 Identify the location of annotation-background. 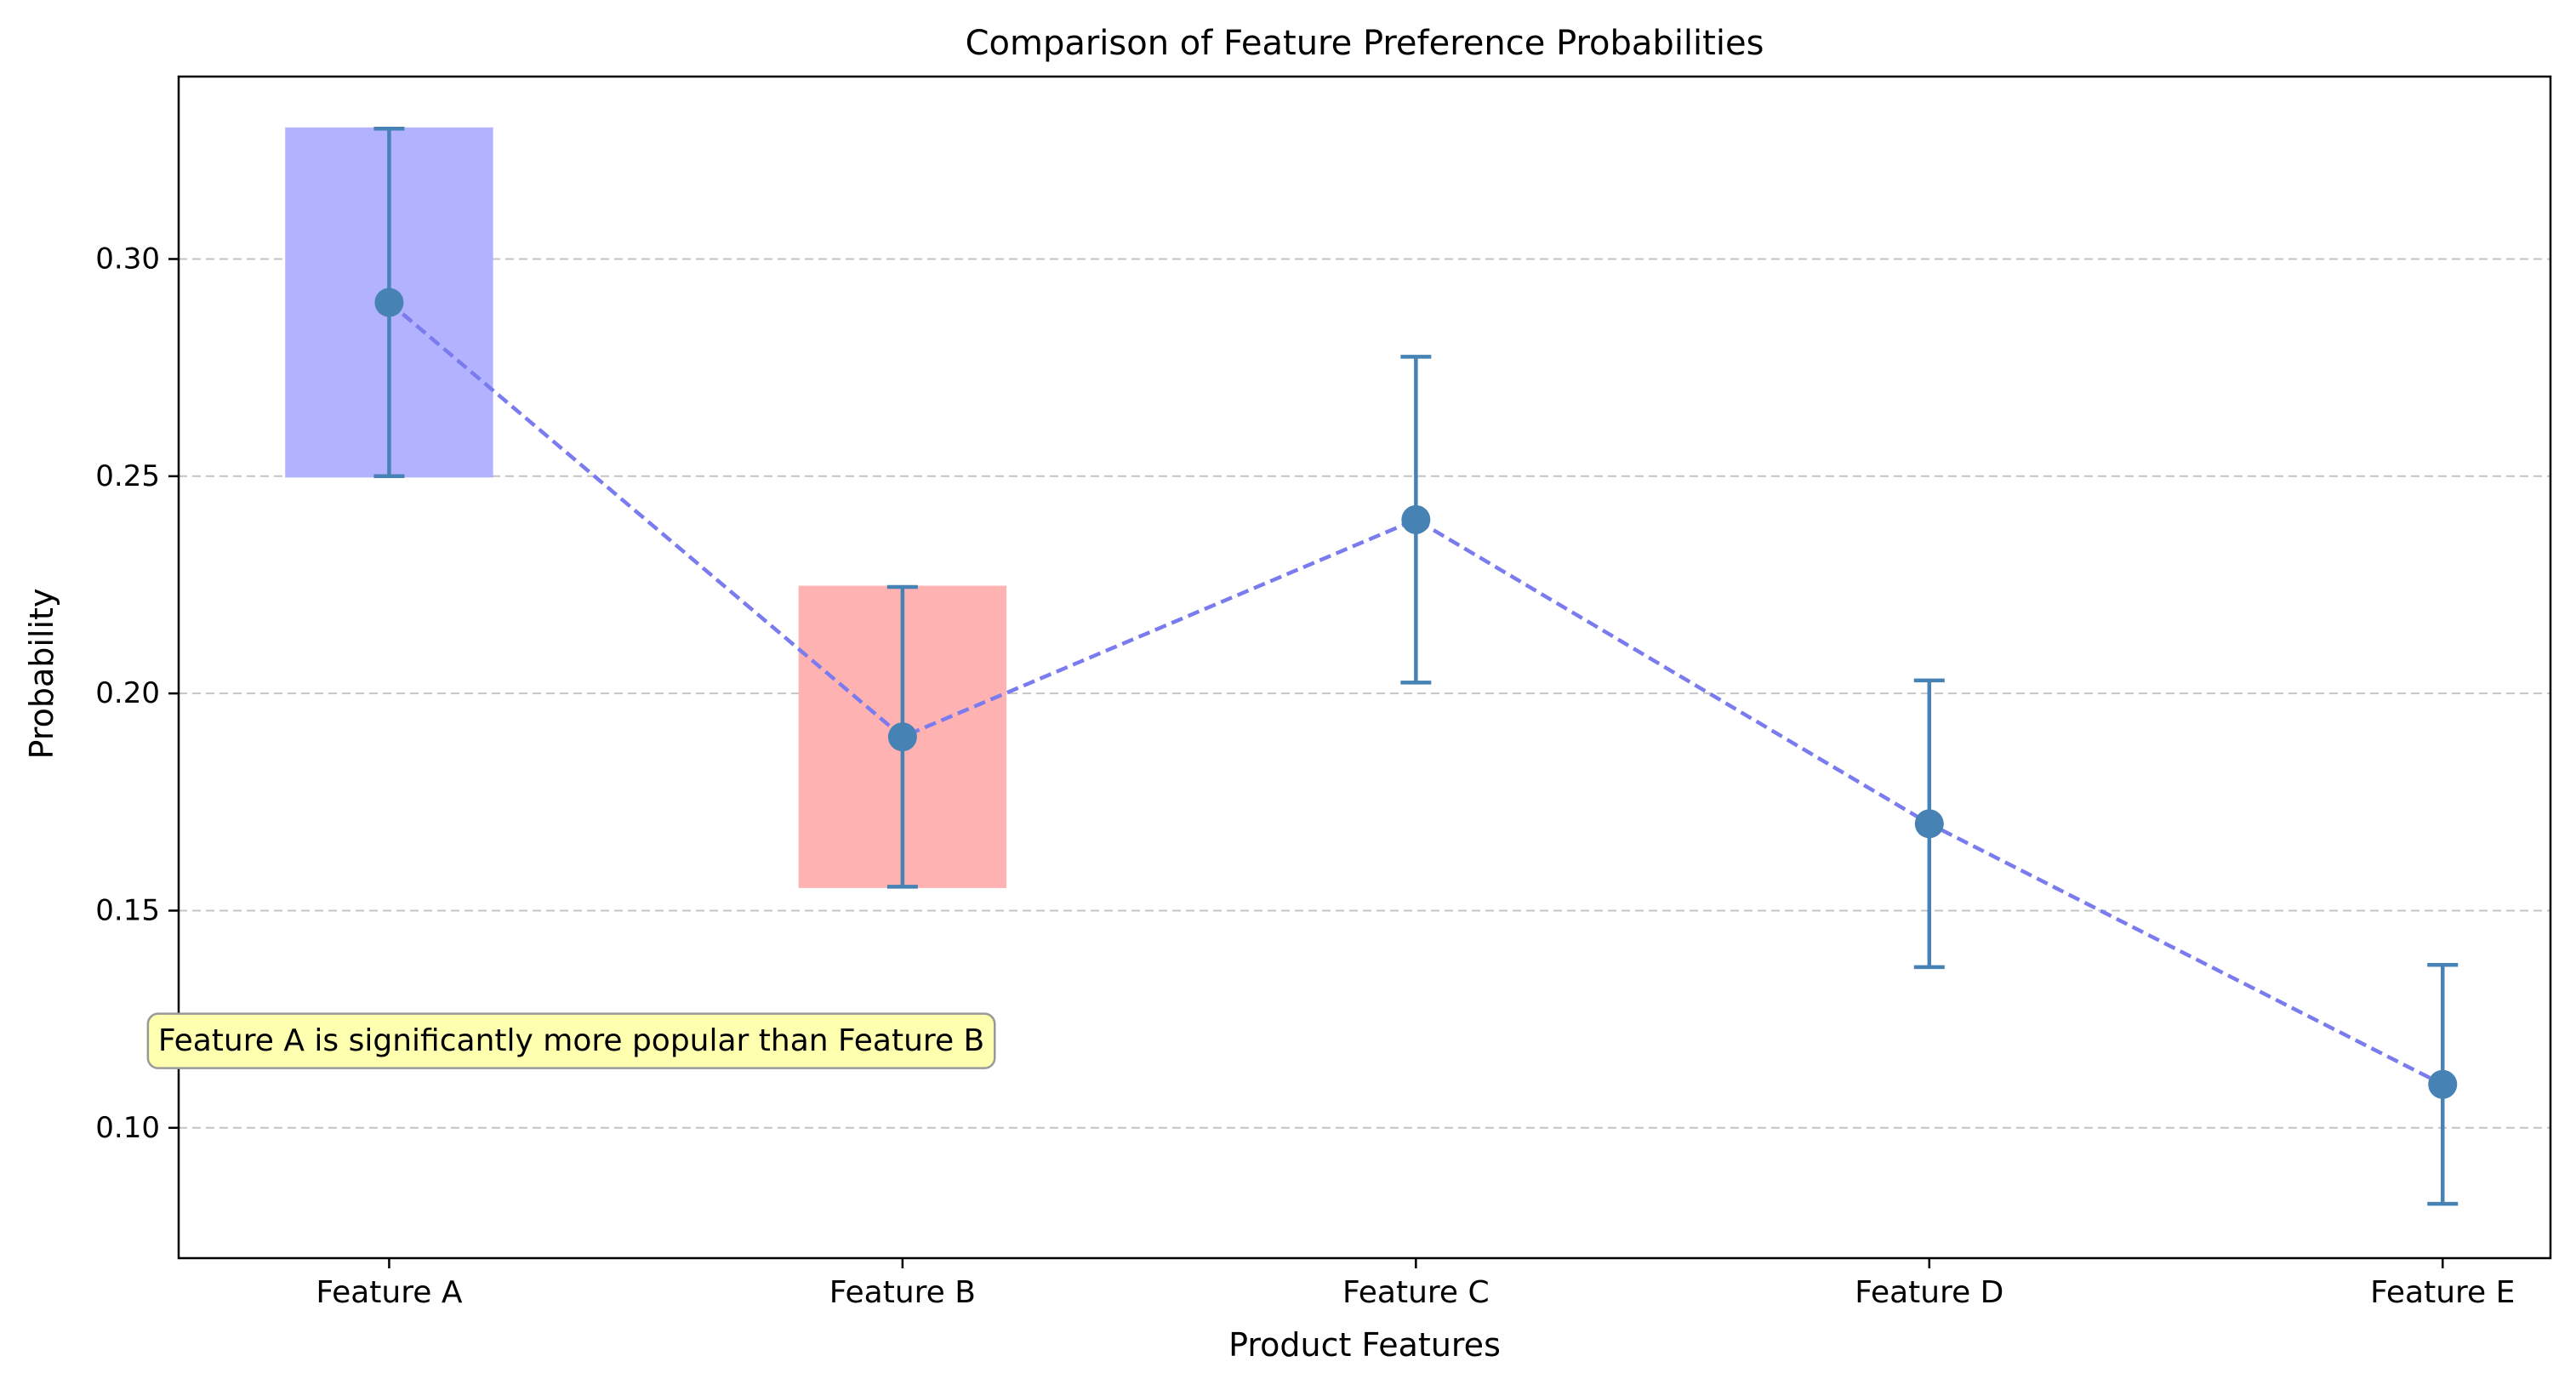
(571, 1041).